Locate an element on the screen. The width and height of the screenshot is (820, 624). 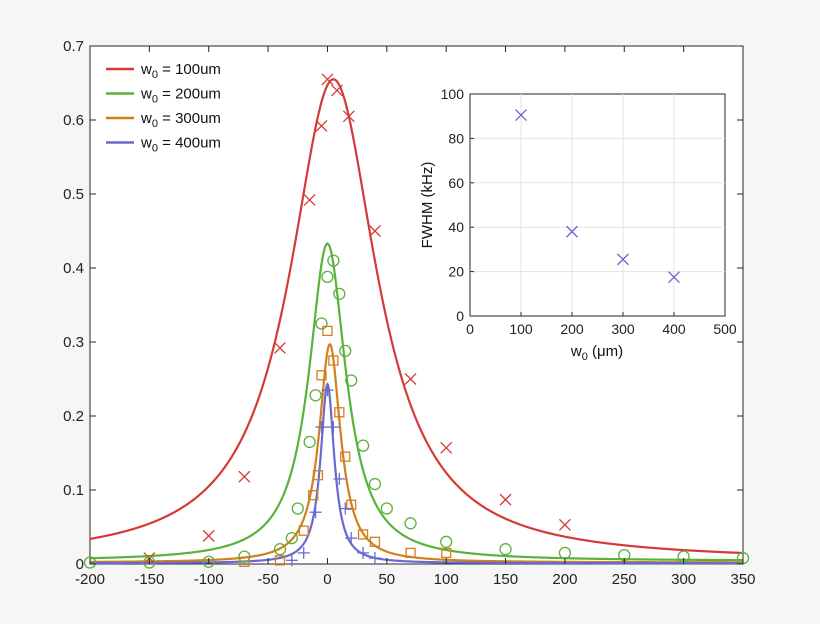
x-tick-label-1: -150 is located at coordinates (149, 579).